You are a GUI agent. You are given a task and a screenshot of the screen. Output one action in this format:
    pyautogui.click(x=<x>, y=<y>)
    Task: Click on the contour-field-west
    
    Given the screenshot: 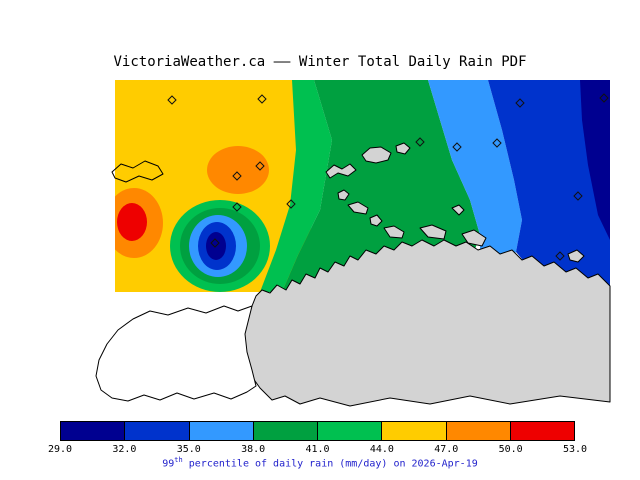 What is the action you would take?
    pyautogui.click(x=213, y=186)
    